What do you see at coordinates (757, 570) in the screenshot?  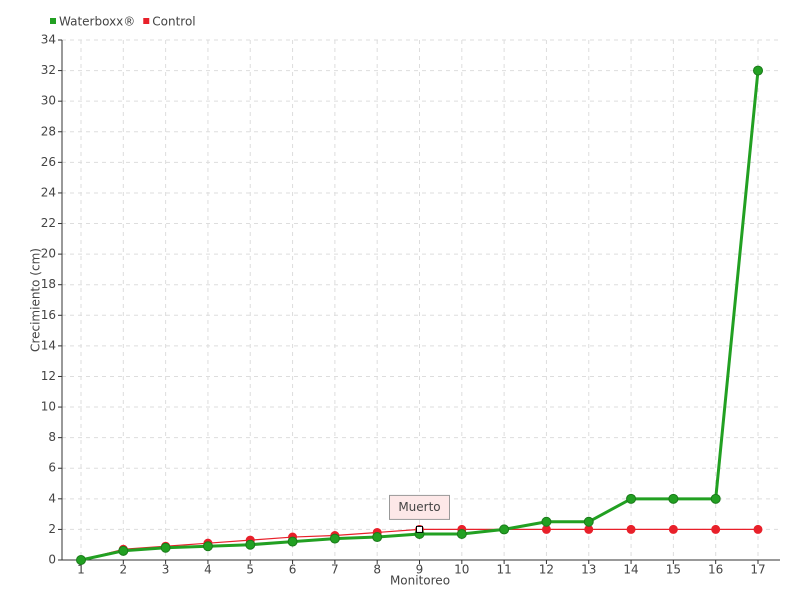 I see `x-tick-label: 17` at bounding box center [757, 570].